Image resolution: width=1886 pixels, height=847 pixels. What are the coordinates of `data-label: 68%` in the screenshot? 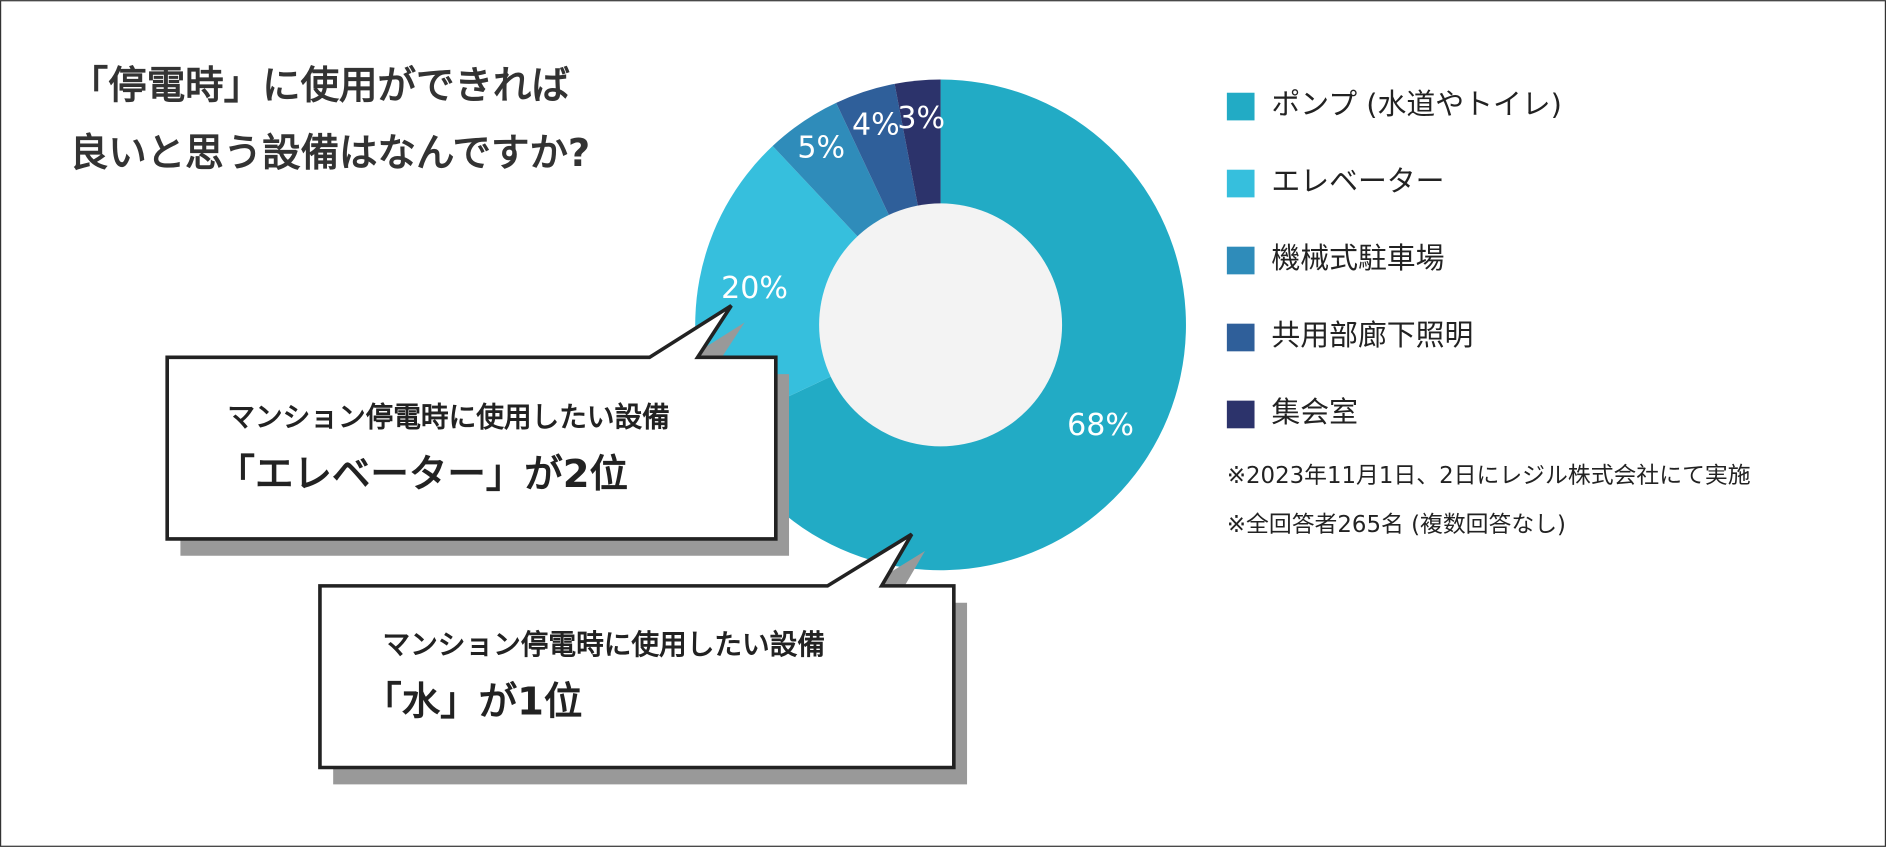 It's located at (1100, 425).